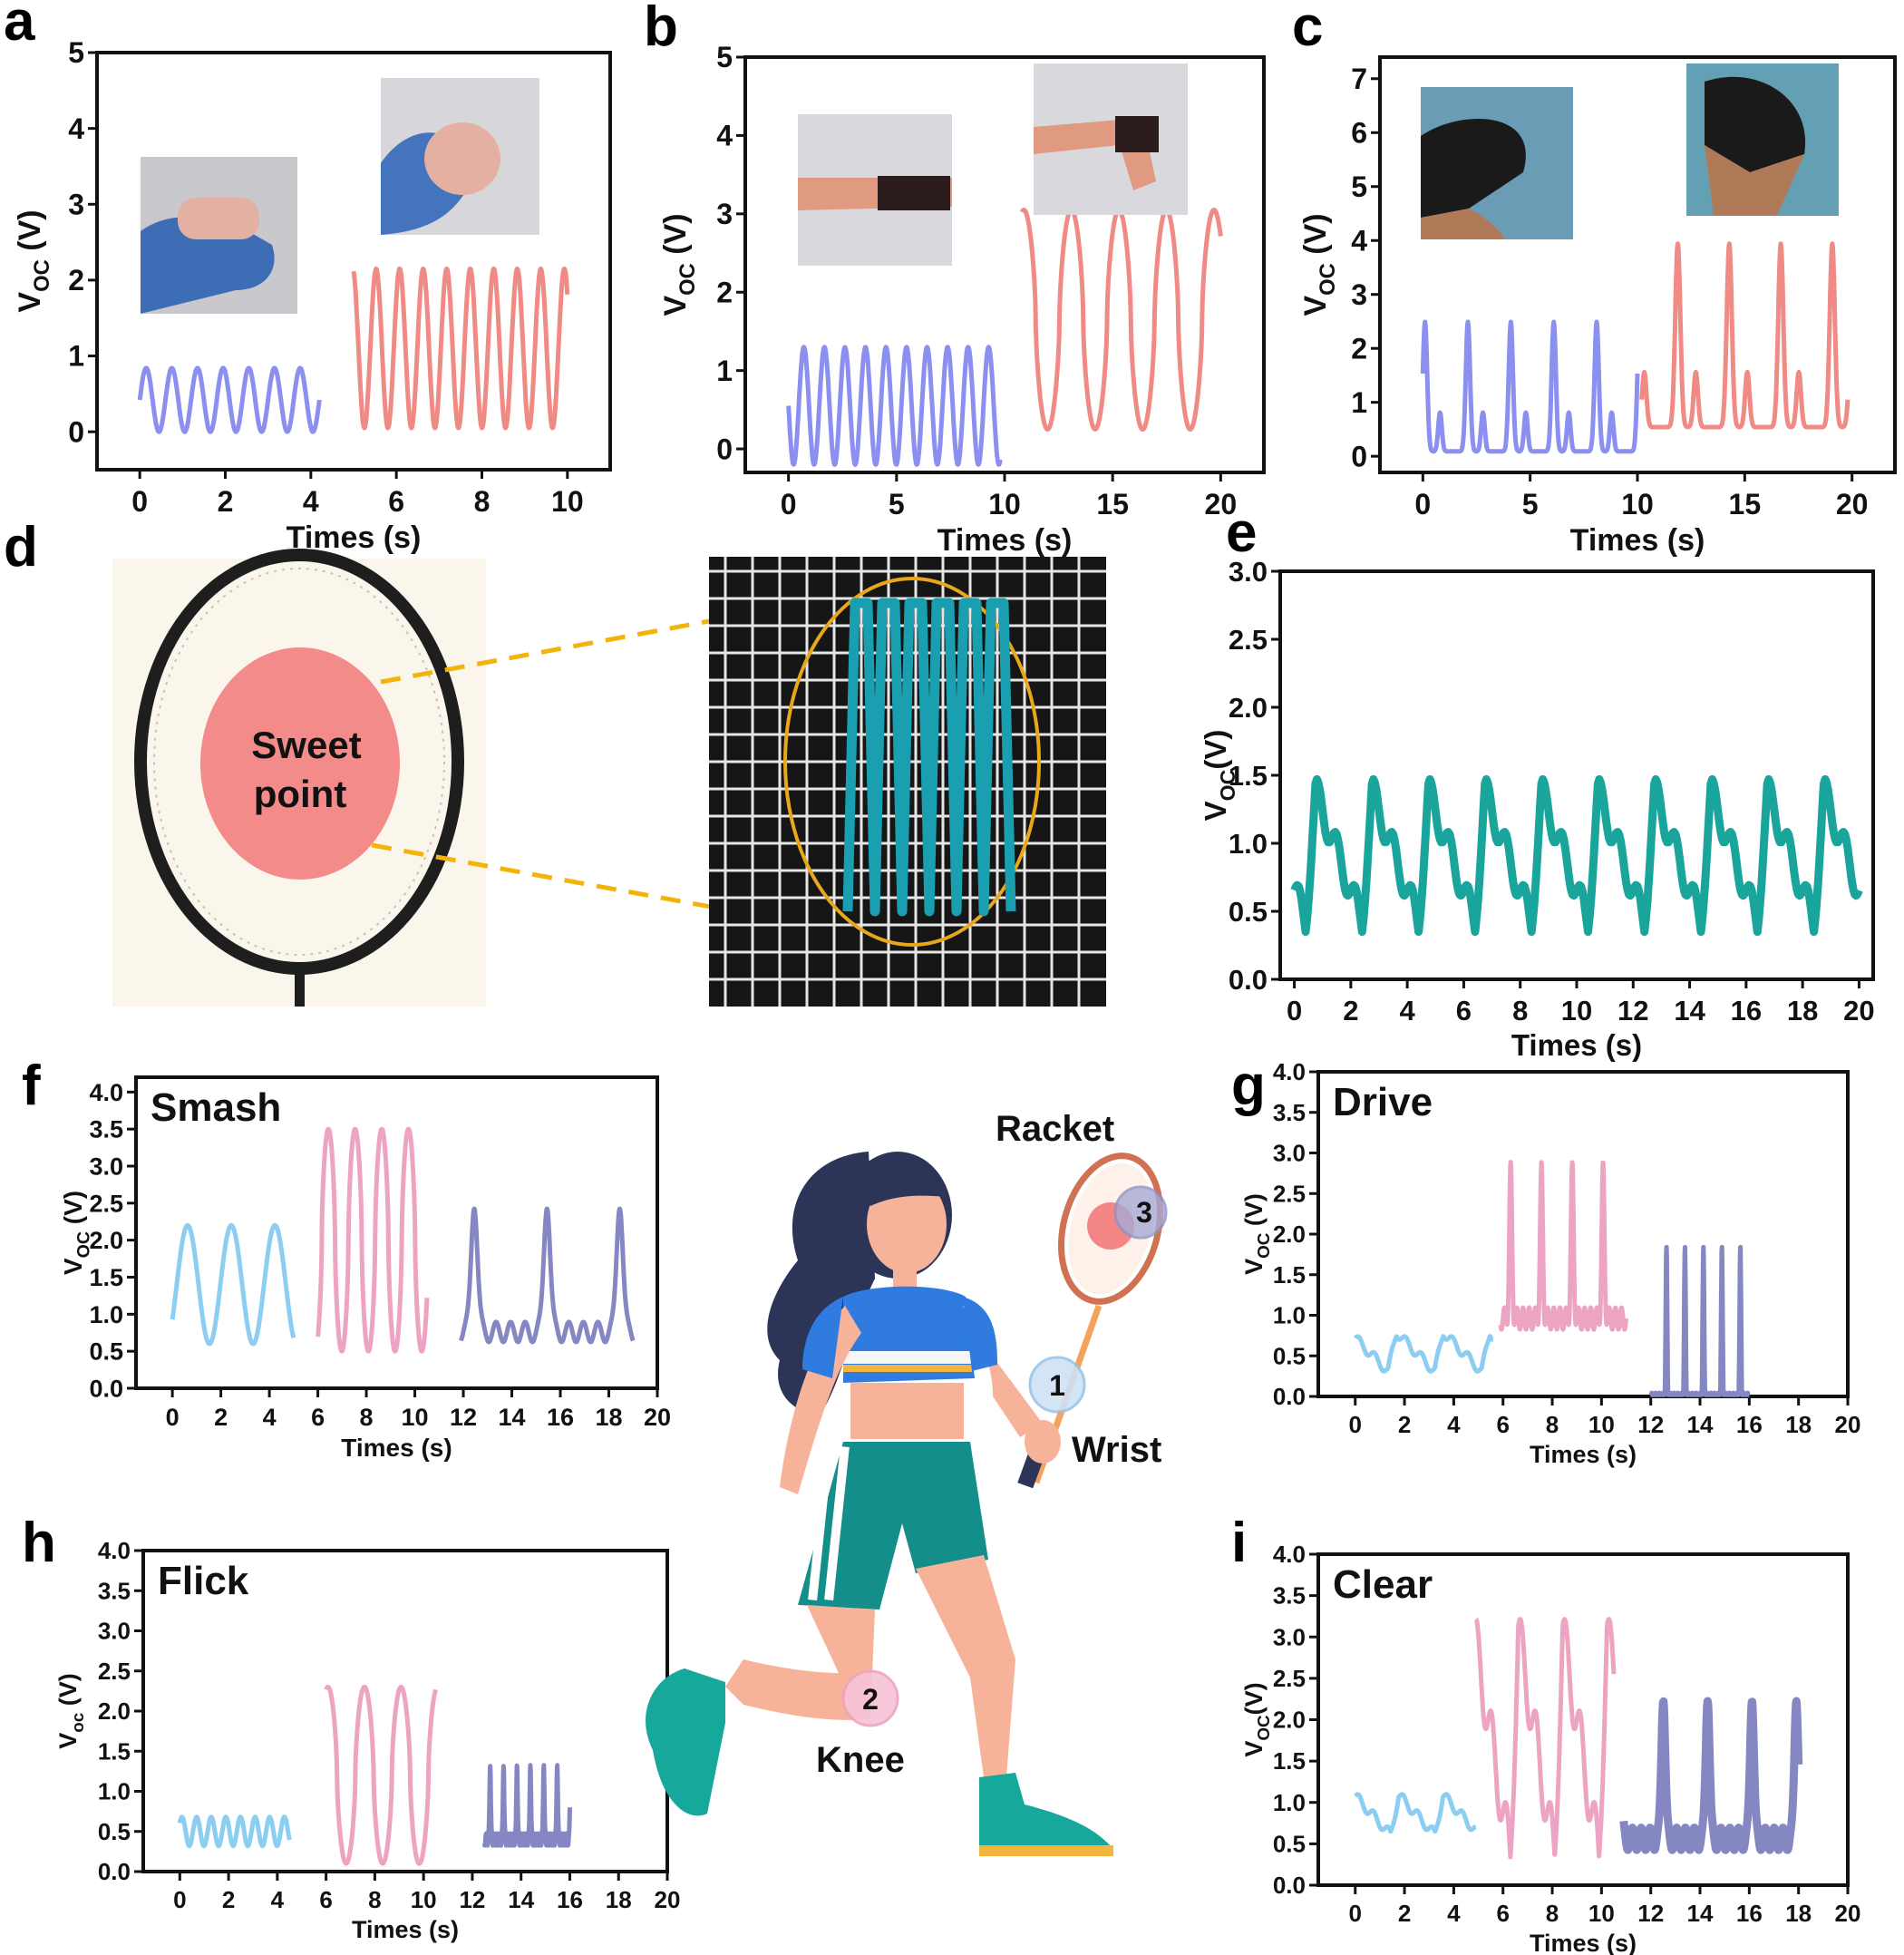 This screenshot has width=1904, height=1955. What do you see at coordinates (21, 548) in the screenshot?
I see `panel-letter-d: d` at bounding box center [21, 548].